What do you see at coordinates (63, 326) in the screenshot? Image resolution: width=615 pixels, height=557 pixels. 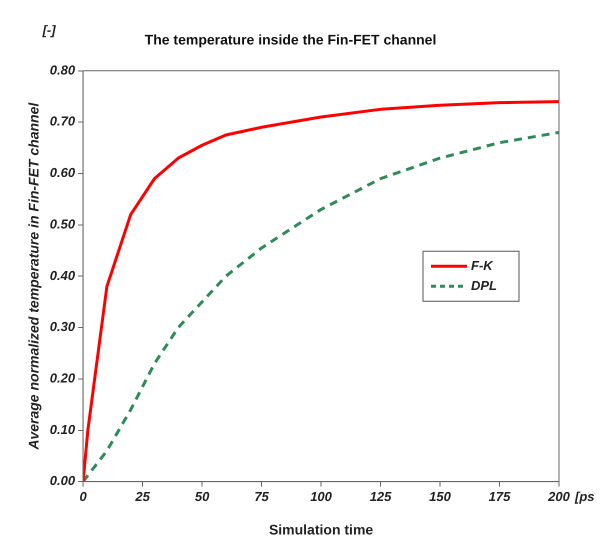 I see `y-tick-label: 0.30` at bounding box center [63, 326].